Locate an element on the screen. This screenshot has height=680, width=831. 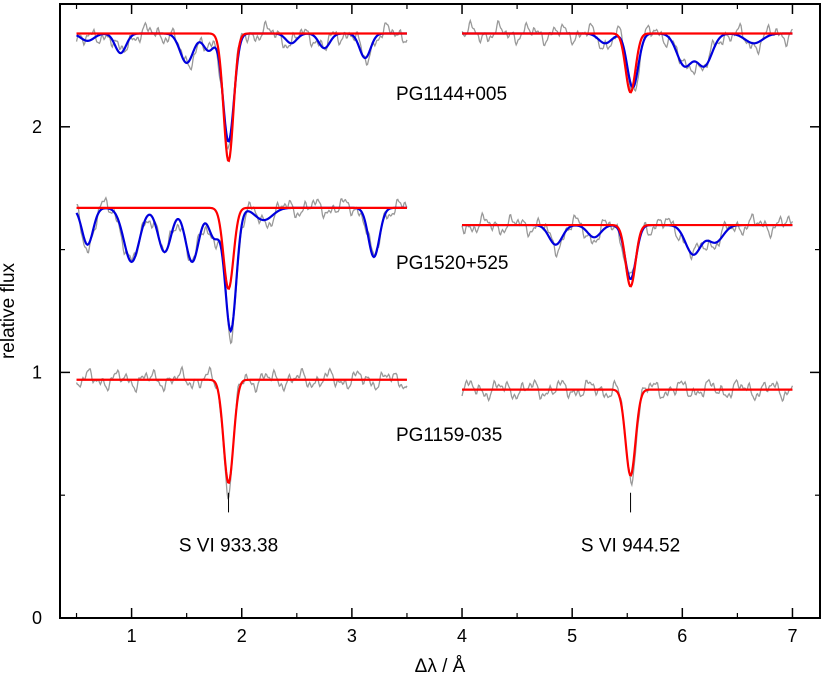
x-tick-label: 4 is located at coordinates (462, 636).